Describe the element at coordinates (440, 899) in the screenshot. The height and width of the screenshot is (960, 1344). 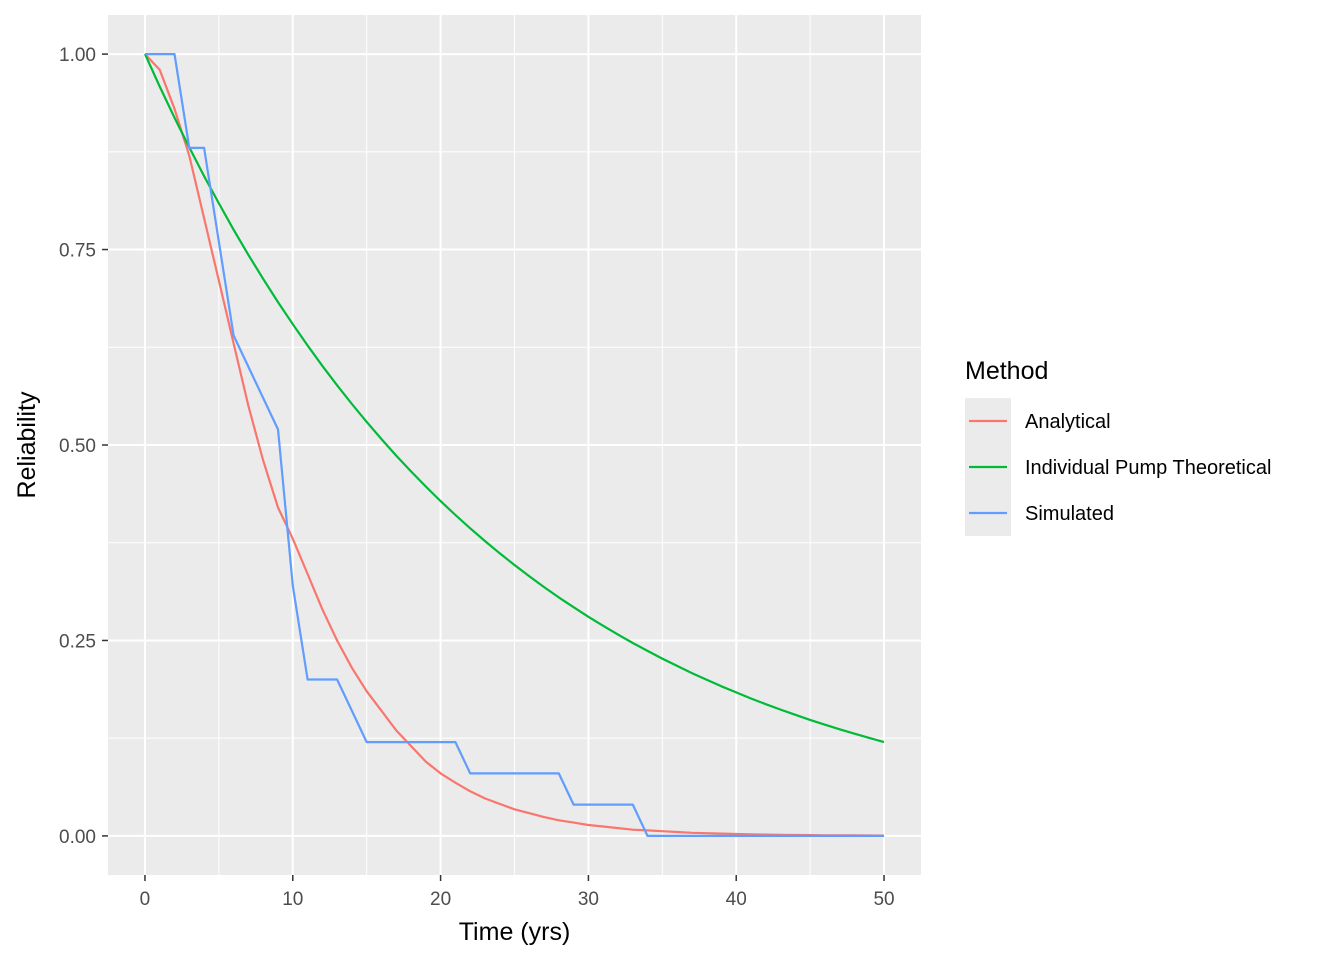
I see `x-tick-label: 20` at that location.